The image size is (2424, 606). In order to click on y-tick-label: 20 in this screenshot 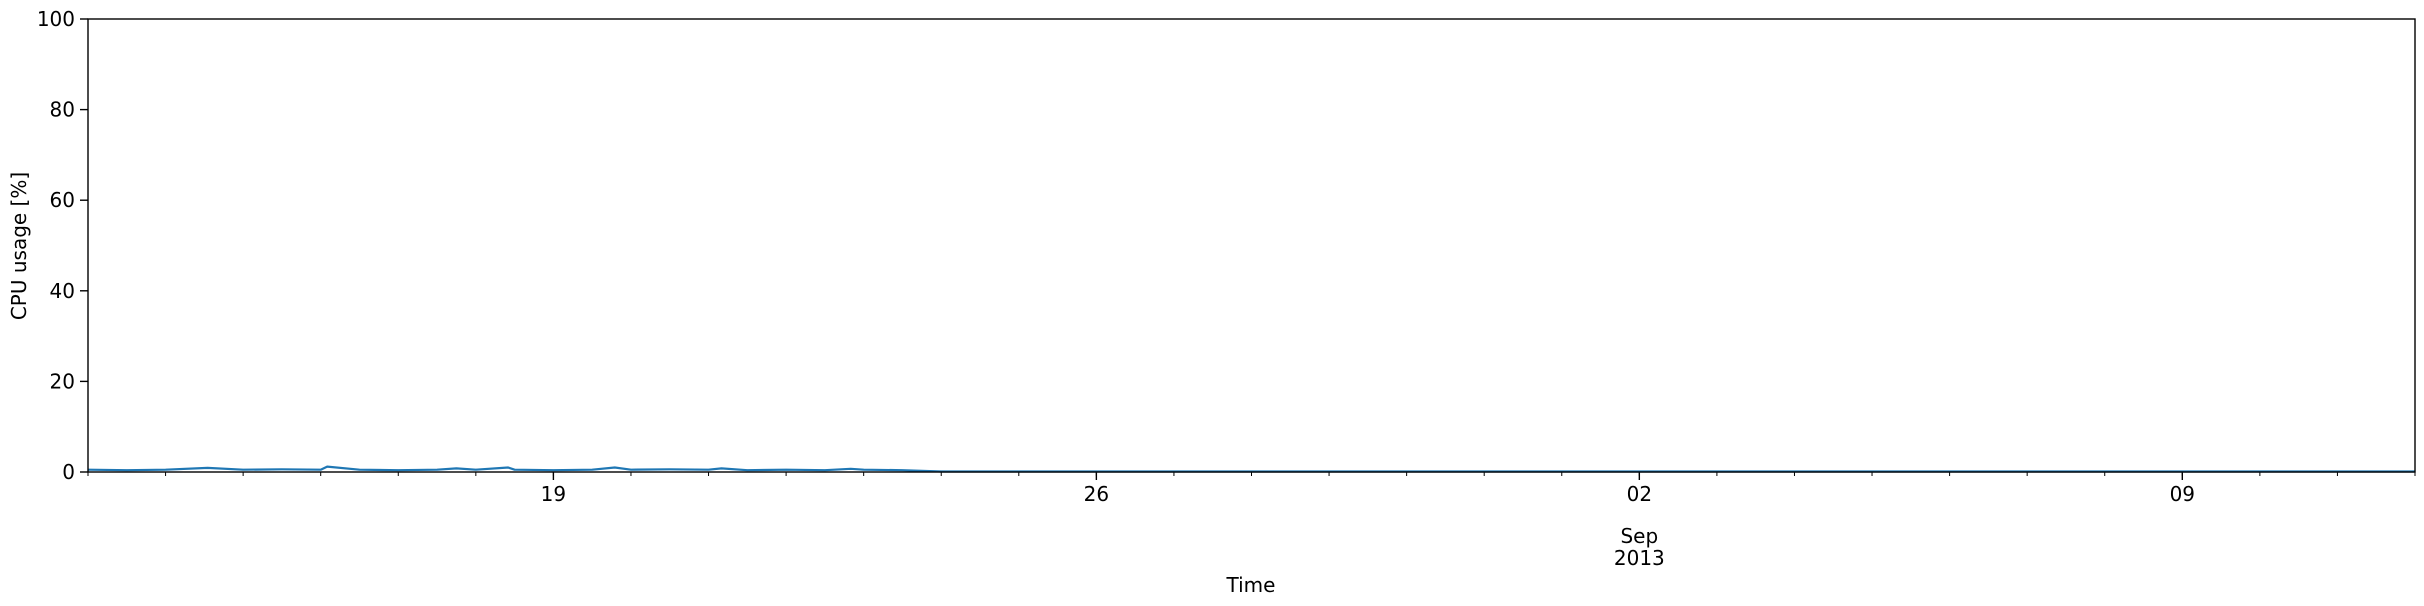, I will do `click(62, 381)`.